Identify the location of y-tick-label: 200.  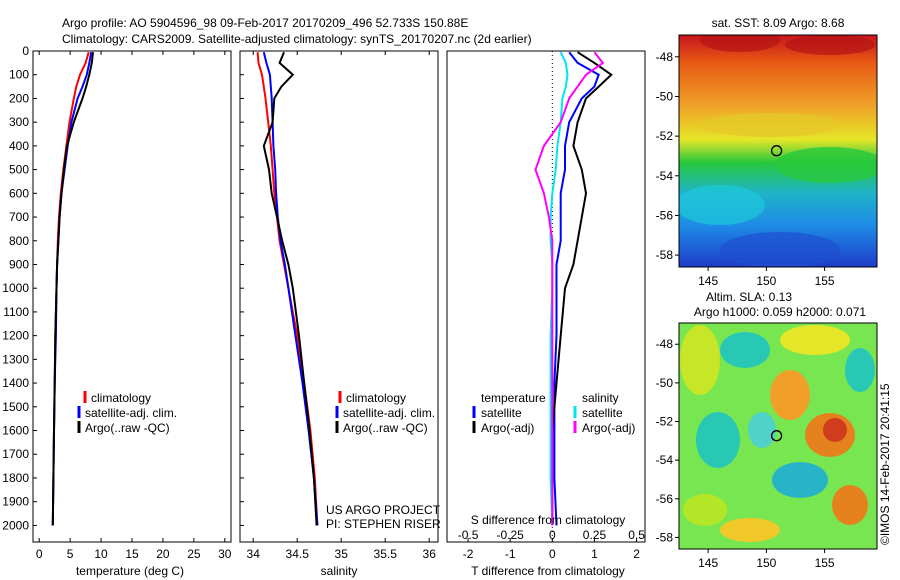
(19, 98).